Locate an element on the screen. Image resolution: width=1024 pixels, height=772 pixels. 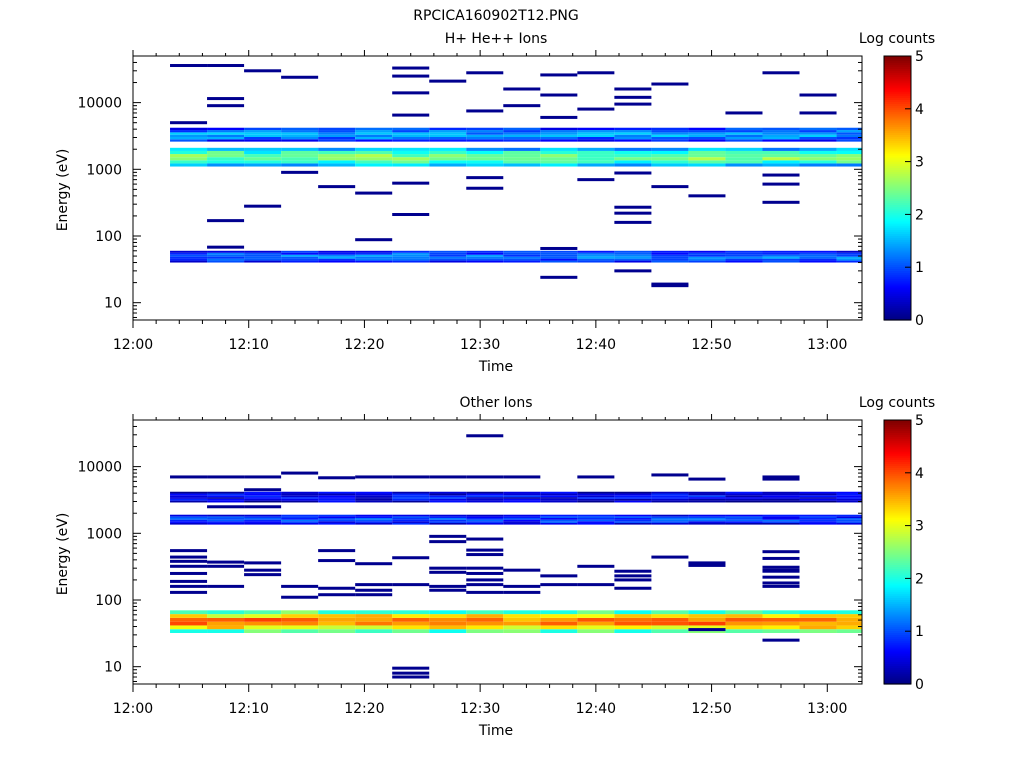
figure-title: RPCICA160902T12.PNG is located at coordinates (495, 16).